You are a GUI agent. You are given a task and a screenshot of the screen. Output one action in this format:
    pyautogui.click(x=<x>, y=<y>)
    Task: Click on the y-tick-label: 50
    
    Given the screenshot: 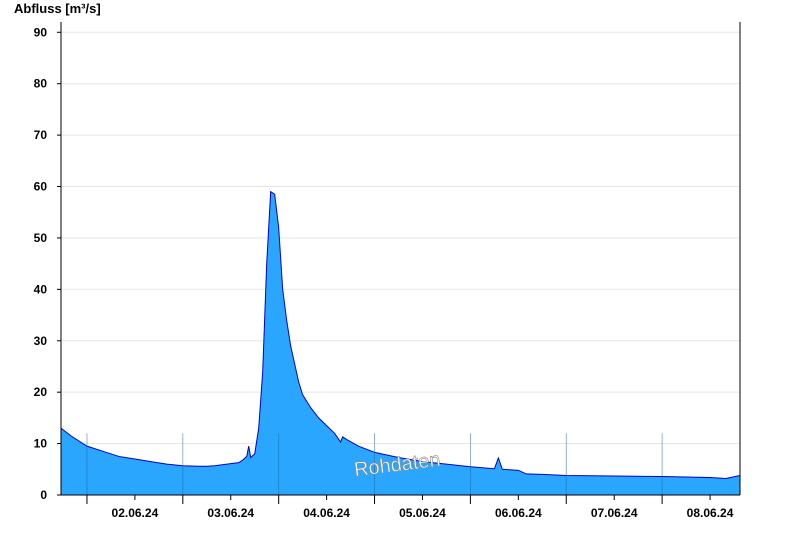 What is the action you would take?
    pyautogui.click(x=41, y=238)
    